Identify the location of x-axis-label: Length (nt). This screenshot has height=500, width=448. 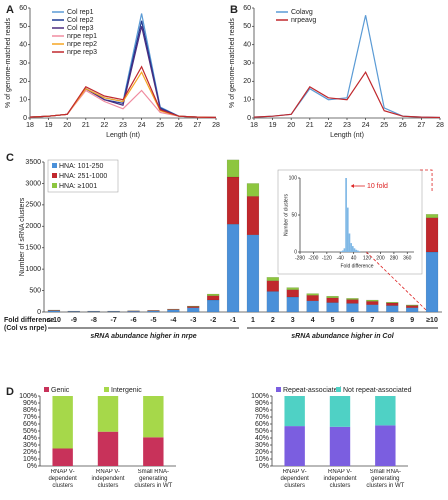
(123, 135).